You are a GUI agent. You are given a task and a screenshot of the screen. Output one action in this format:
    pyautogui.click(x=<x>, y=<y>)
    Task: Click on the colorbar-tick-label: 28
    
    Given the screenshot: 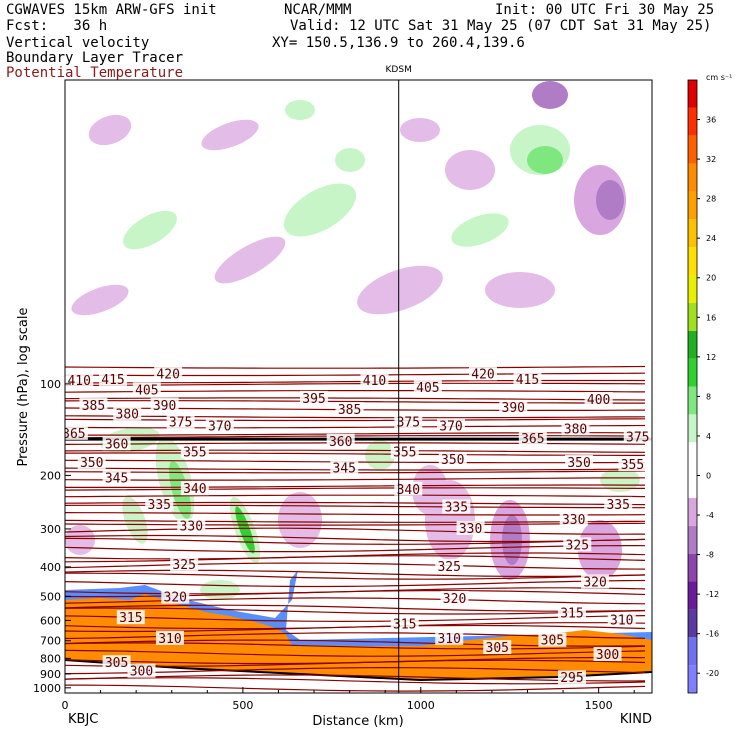 What is the action you would take?
    pyautogui.click(x=711, y=199)
    